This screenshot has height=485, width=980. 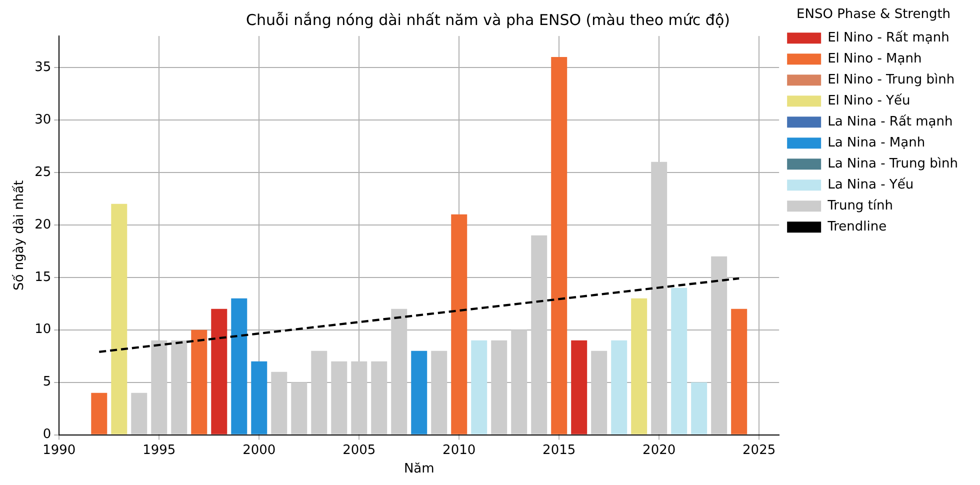 I want to click on legend-label: El Nino - Mạnh, so click(x=875, y=58).